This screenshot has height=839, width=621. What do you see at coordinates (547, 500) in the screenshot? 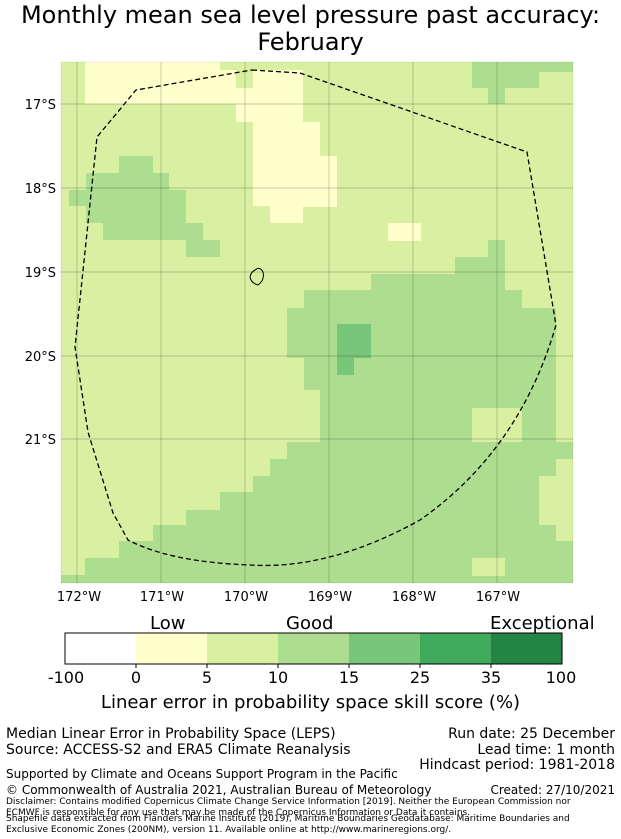
I see `region-good-edge-se2` at bounding box center [547, 500].